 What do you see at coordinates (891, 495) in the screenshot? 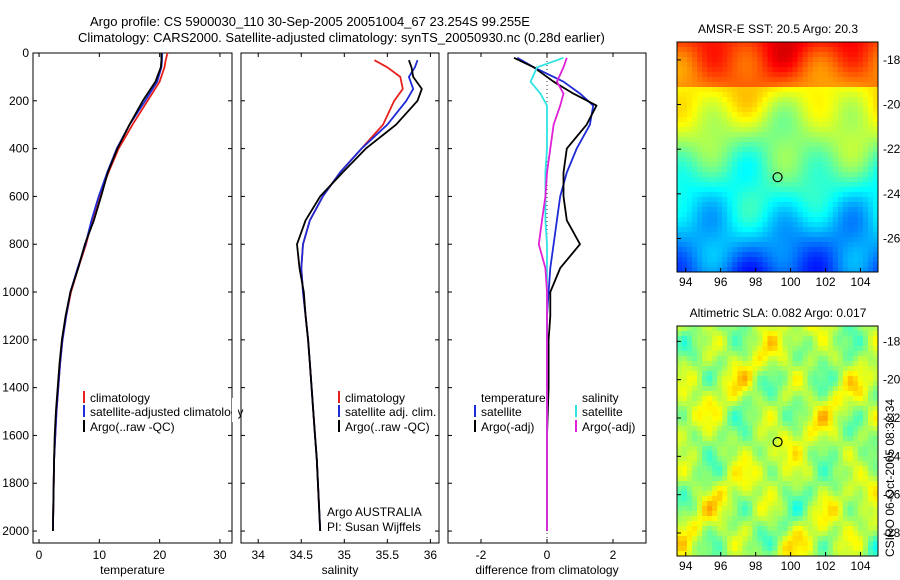
I see `y-tick-label: -26` at bounding box center [891, 495].